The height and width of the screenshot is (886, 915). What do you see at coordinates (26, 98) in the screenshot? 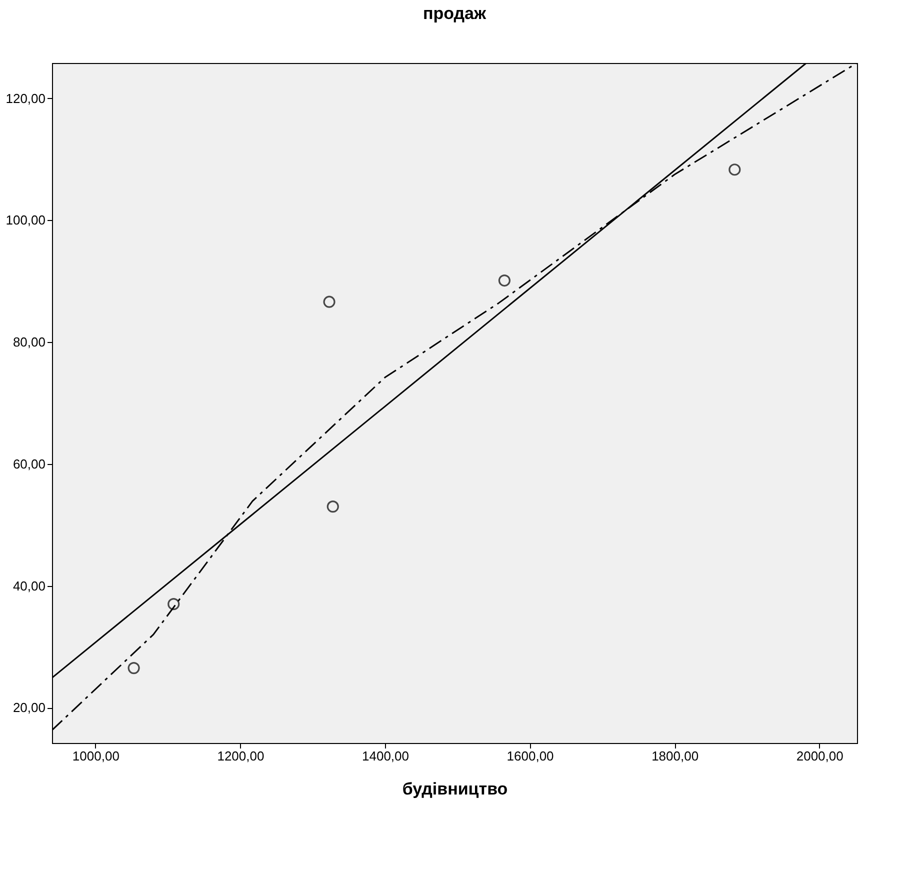
I see `y-tick-label: 120,00` at bounding box center [26, 98].